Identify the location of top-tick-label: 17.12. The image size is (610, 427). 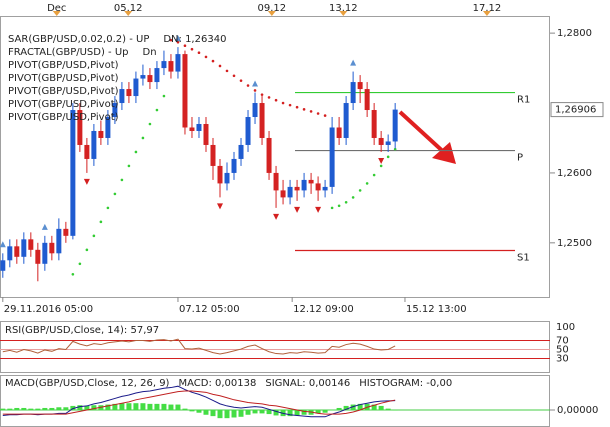
(487, 8).